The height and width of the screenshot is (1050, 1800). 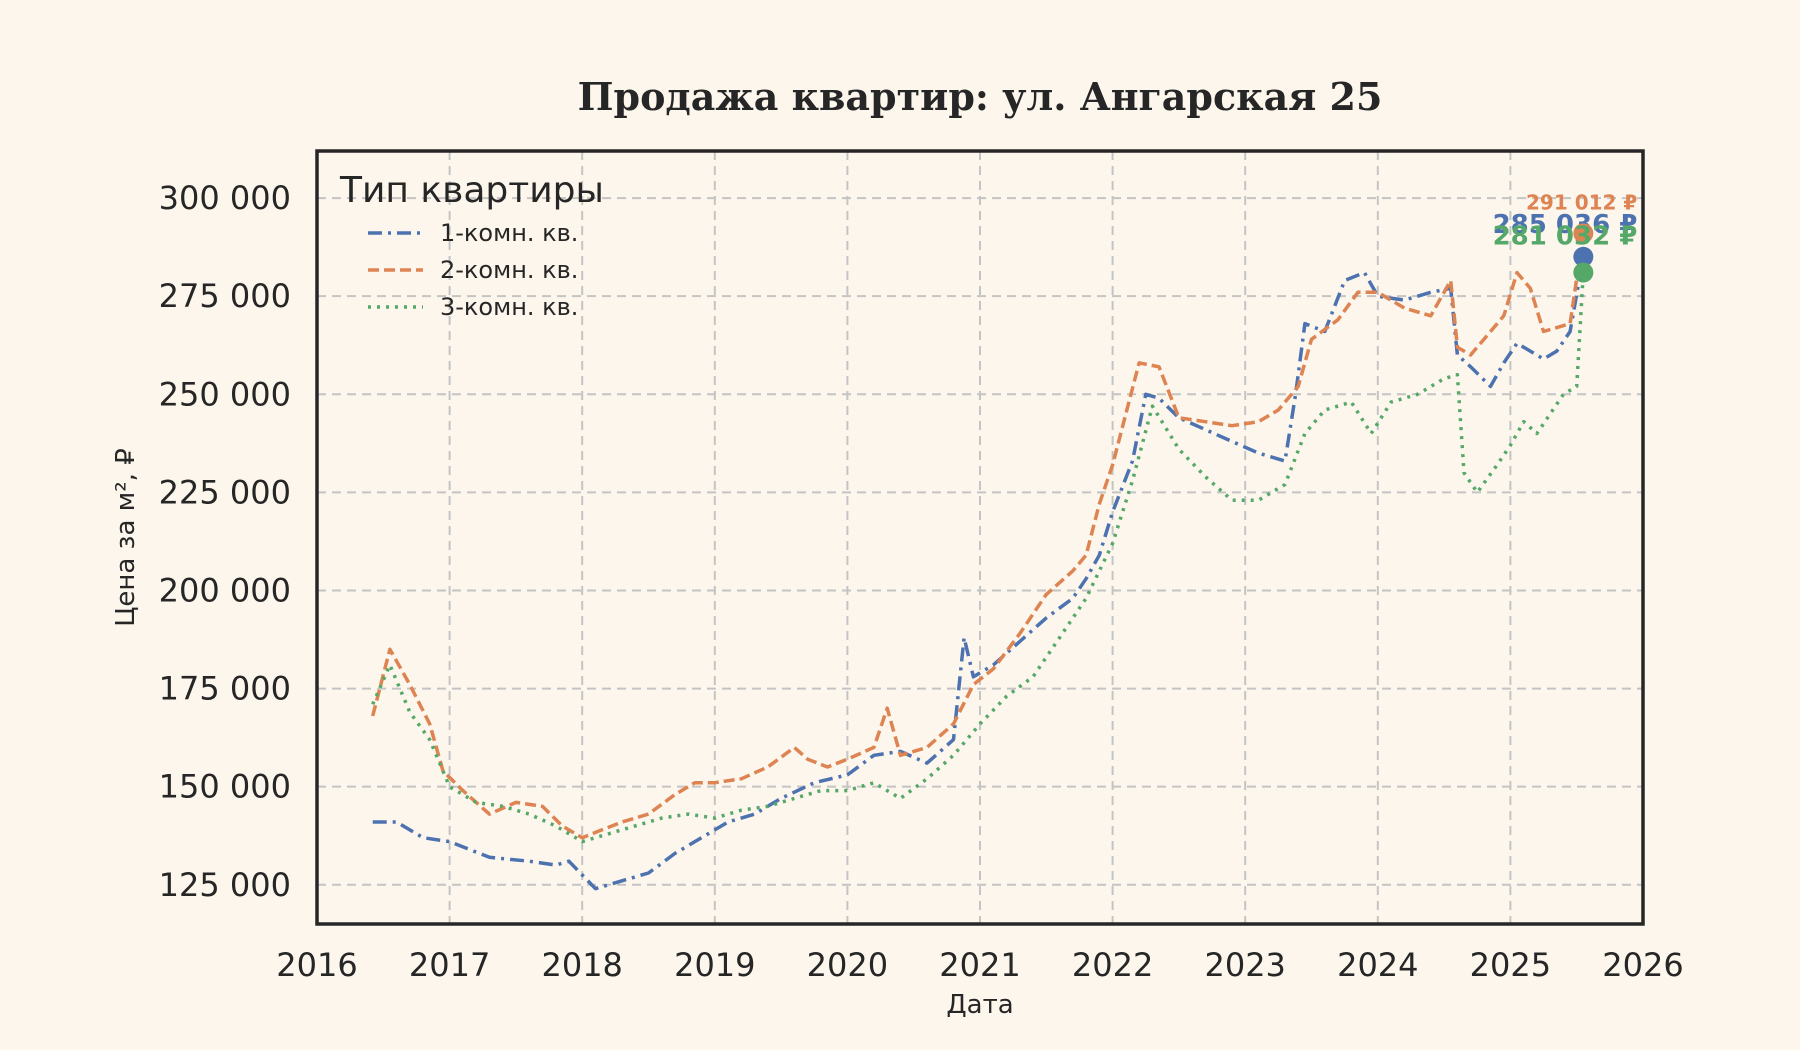 I want to click on y-tick-label: 175 000, so click(x=225, y=689).